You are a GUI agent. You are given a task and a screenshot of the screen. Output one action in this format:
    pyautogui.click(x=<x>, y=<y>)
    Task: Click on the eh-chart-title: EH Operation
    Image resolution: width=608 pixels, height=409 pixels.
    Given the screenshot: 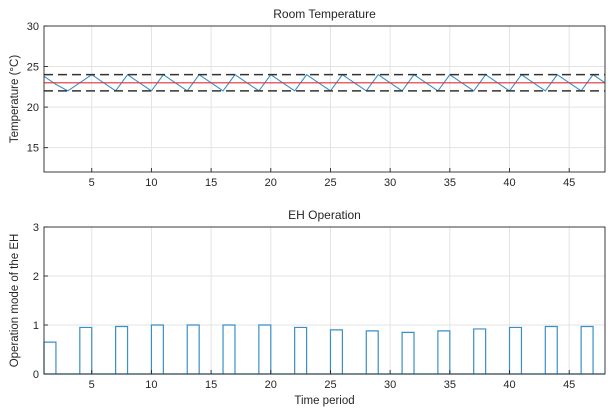 What is the action you would take?
    pyautogui.click(x=324, y=215)
    